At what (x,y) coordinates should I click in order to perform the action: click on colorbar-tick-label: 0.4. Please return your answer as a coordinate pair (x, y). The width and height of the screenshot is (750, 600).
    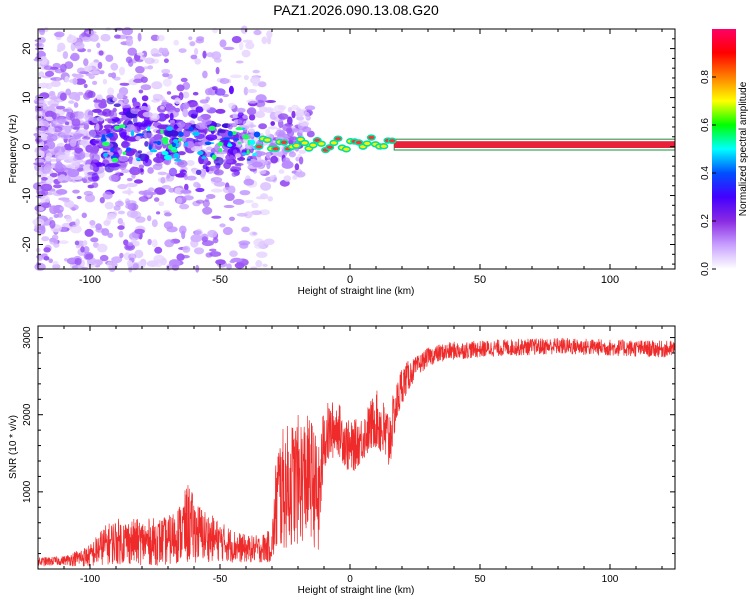
    Looking at the image, I should click on (705, 173).